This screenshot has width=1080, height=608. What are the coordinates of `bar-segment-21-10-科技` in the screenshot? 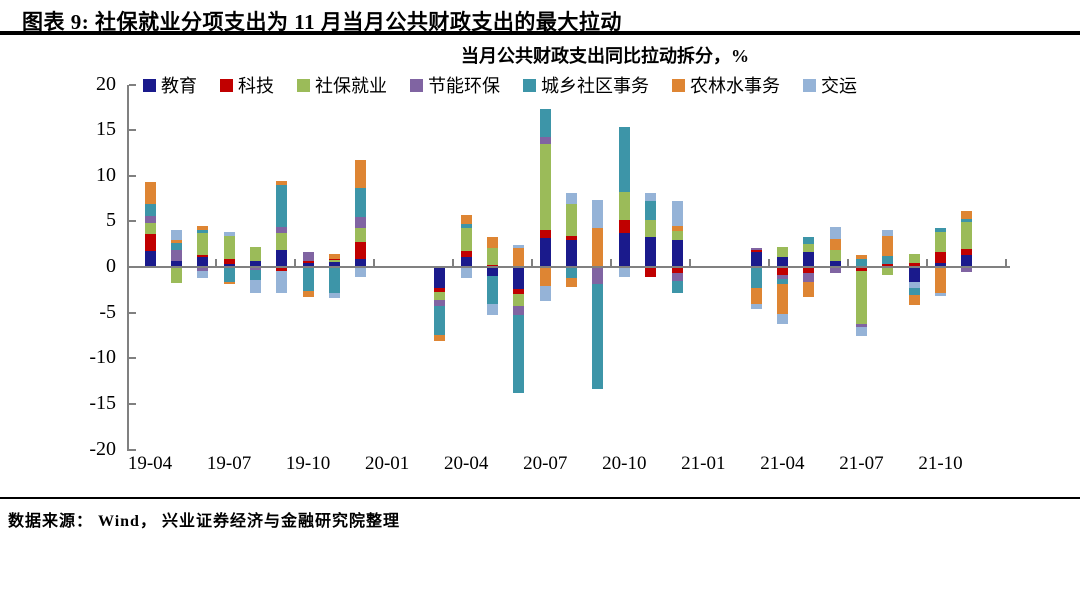 It's located at (940, 258).